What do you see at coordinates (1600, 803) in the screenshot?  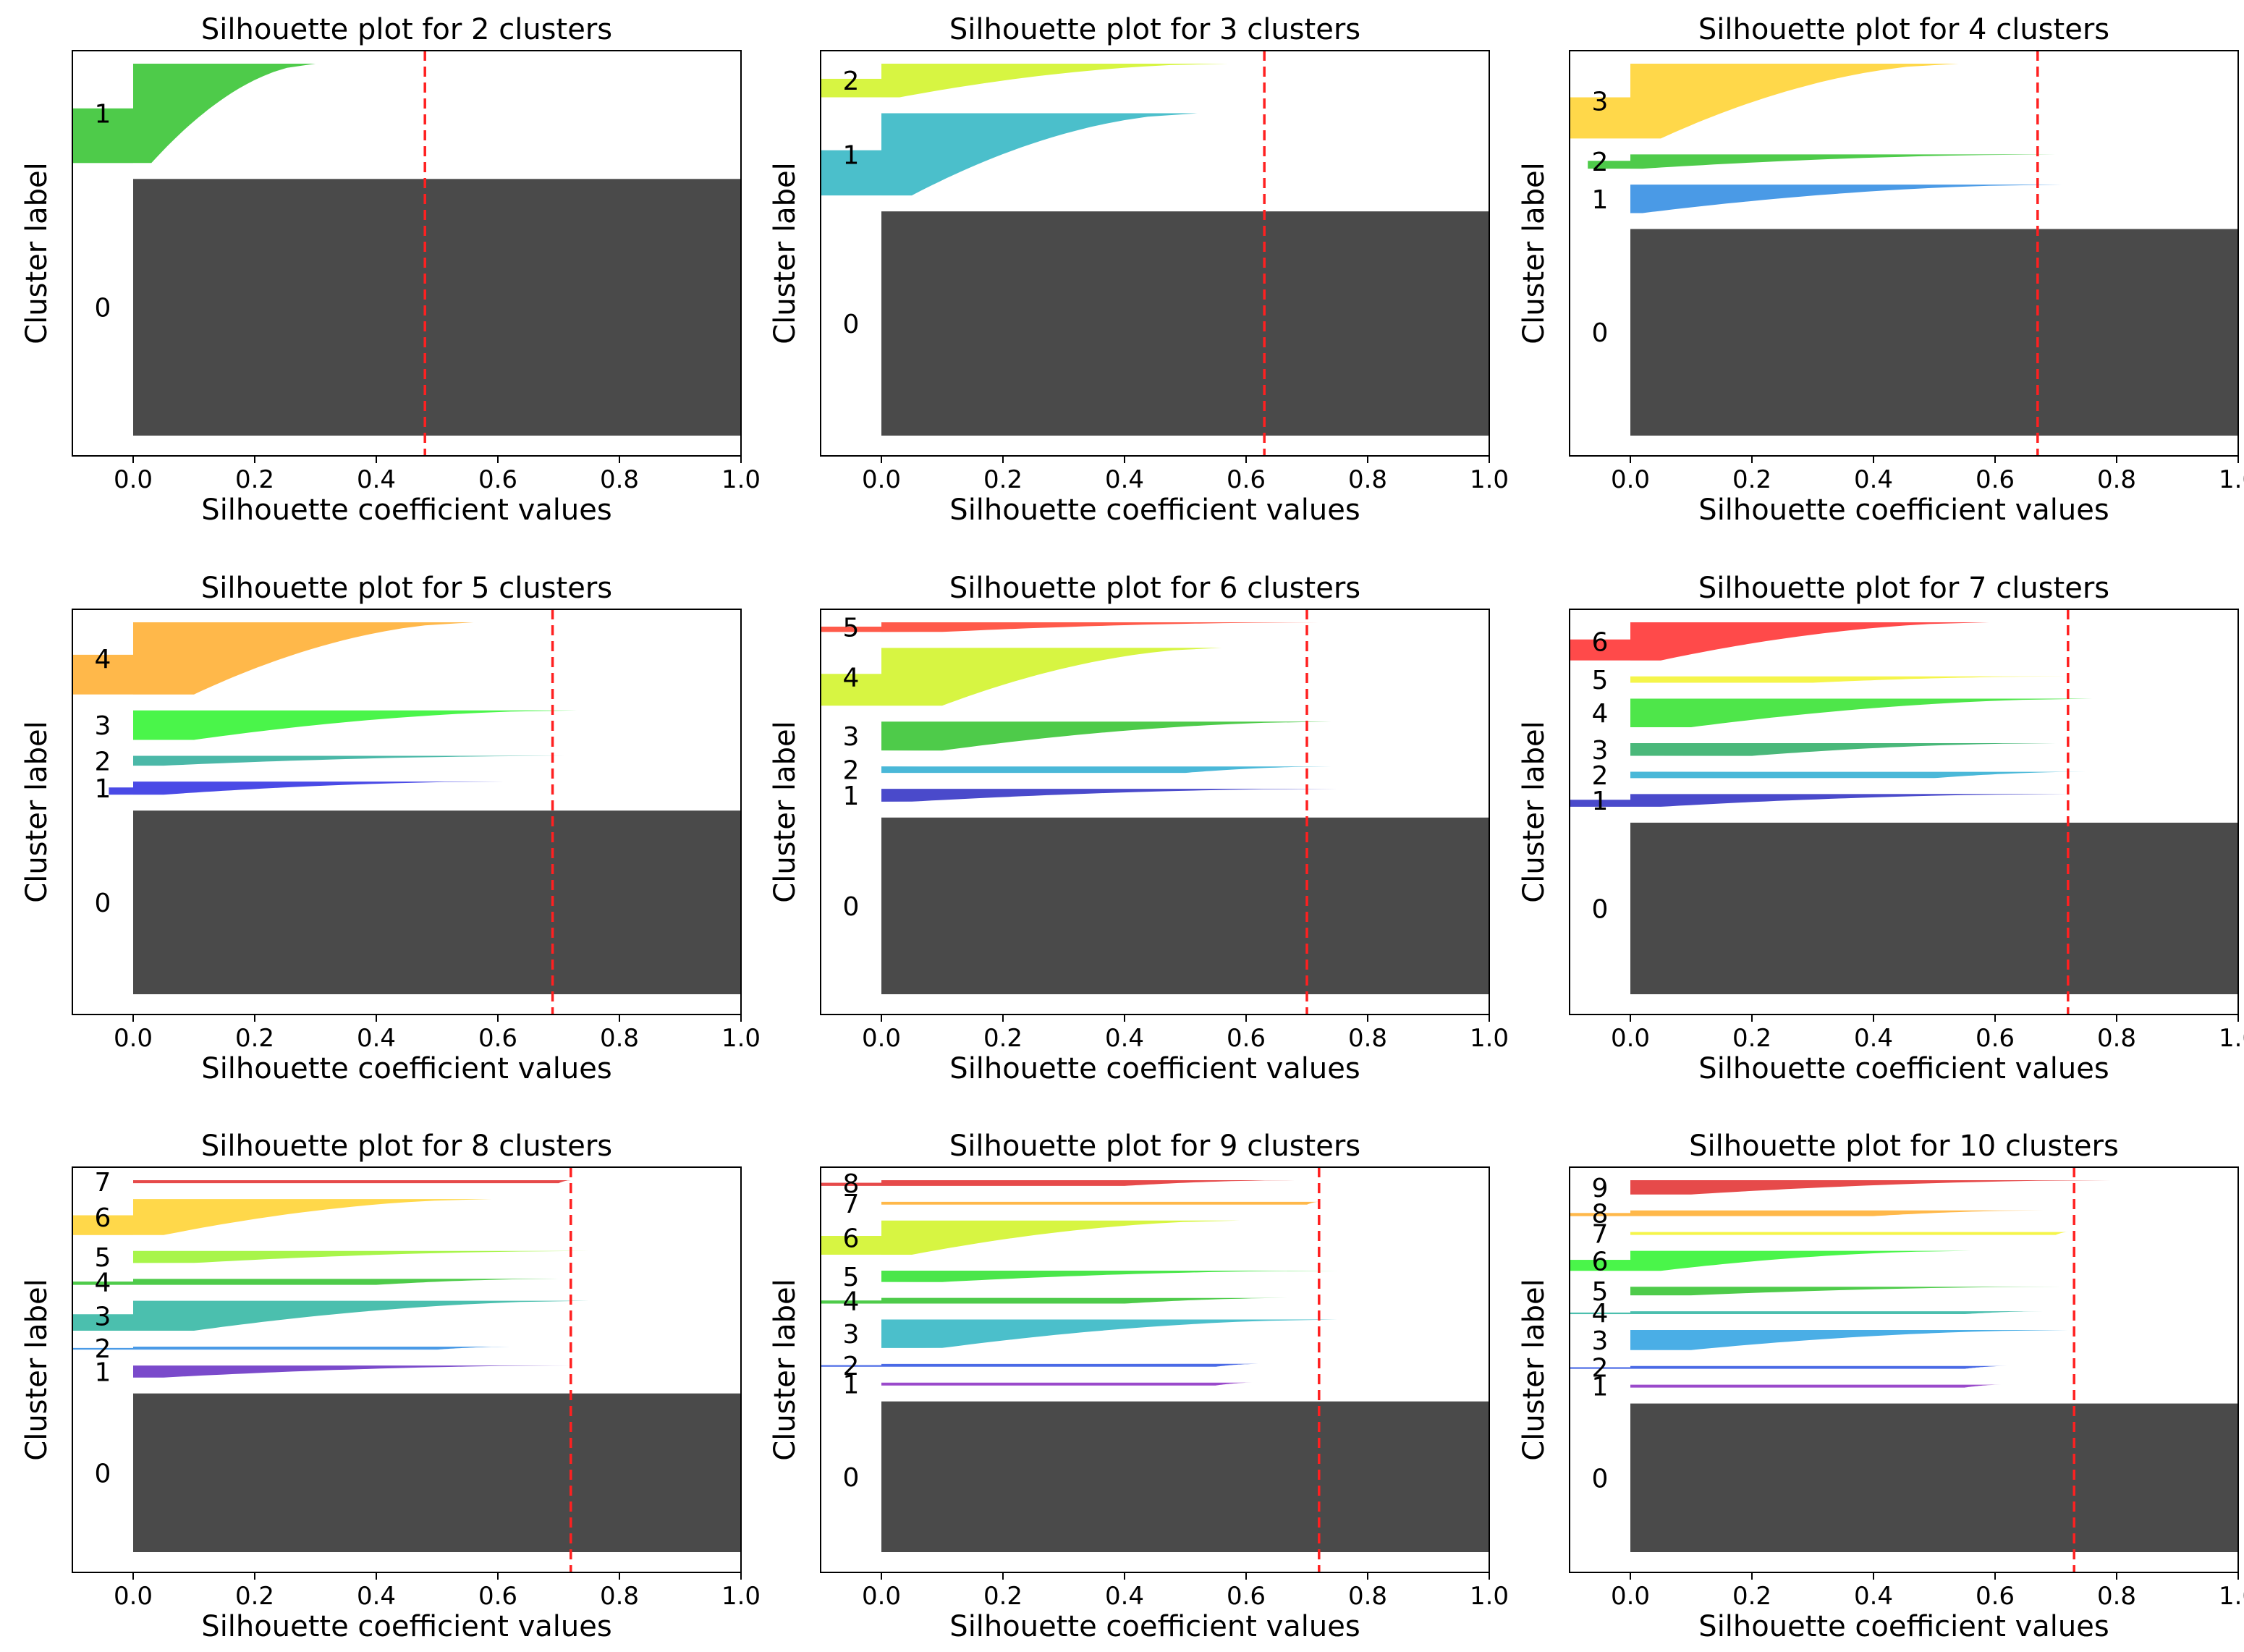 I see `cluster-1-negative` at bounding box center [1600, 803].